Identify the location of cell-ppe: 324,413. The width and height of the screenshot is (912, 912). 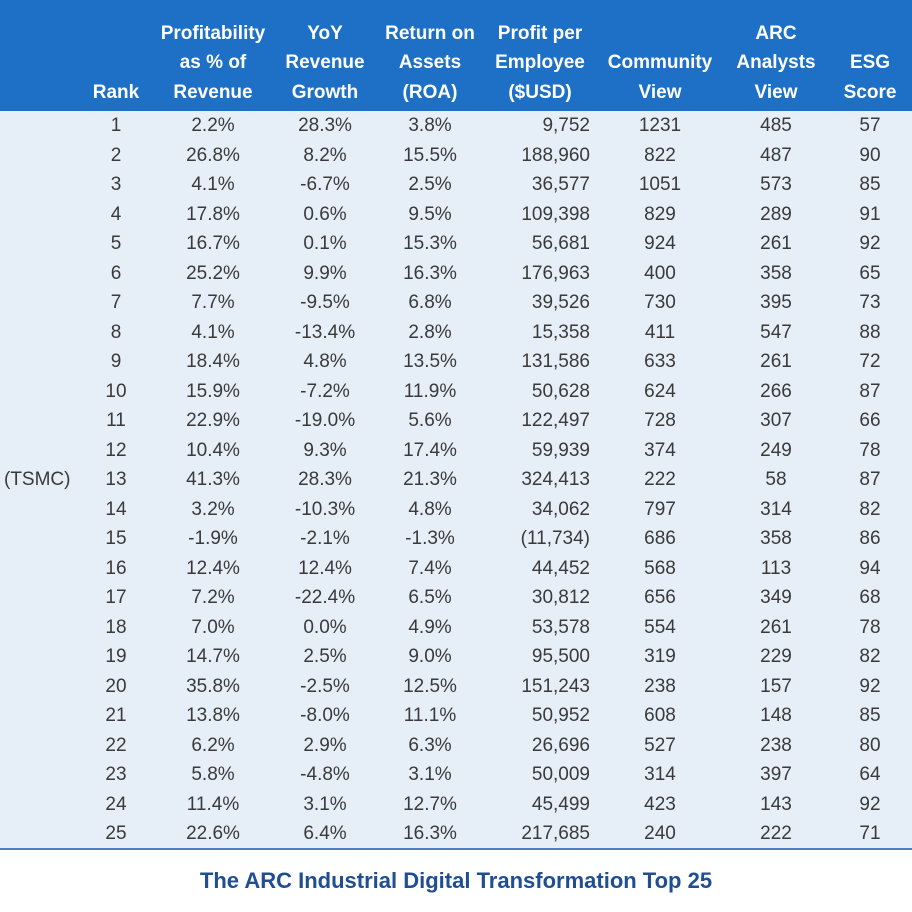
(555, 479).